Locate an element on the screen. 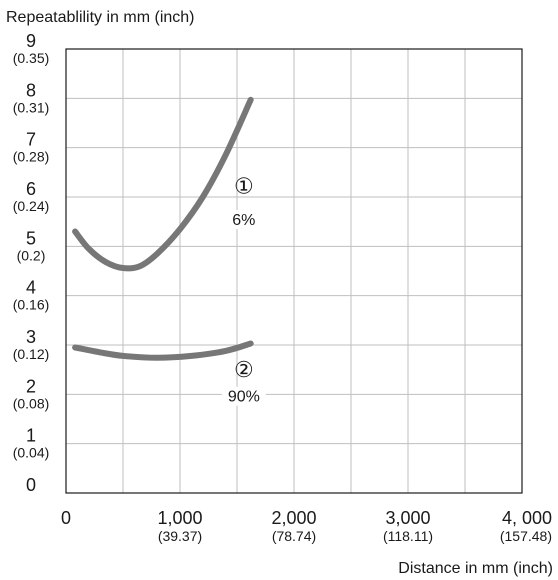 The width and height of the screenshot is (558, 580). y-tick-label: 1 is located at coordinates (31, 436).